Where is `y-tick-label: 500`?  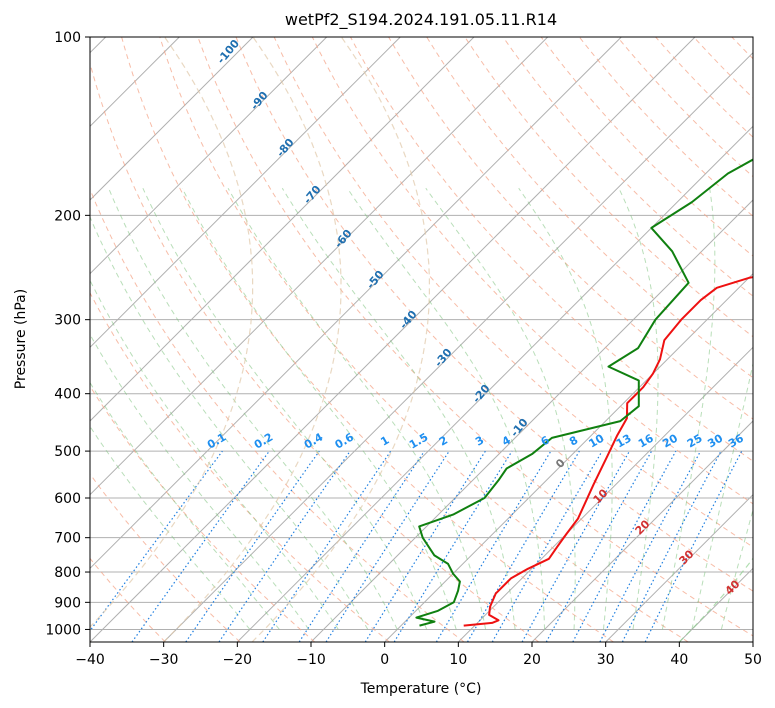
y-tick-label: 500 is located at coordinates (67, 452).